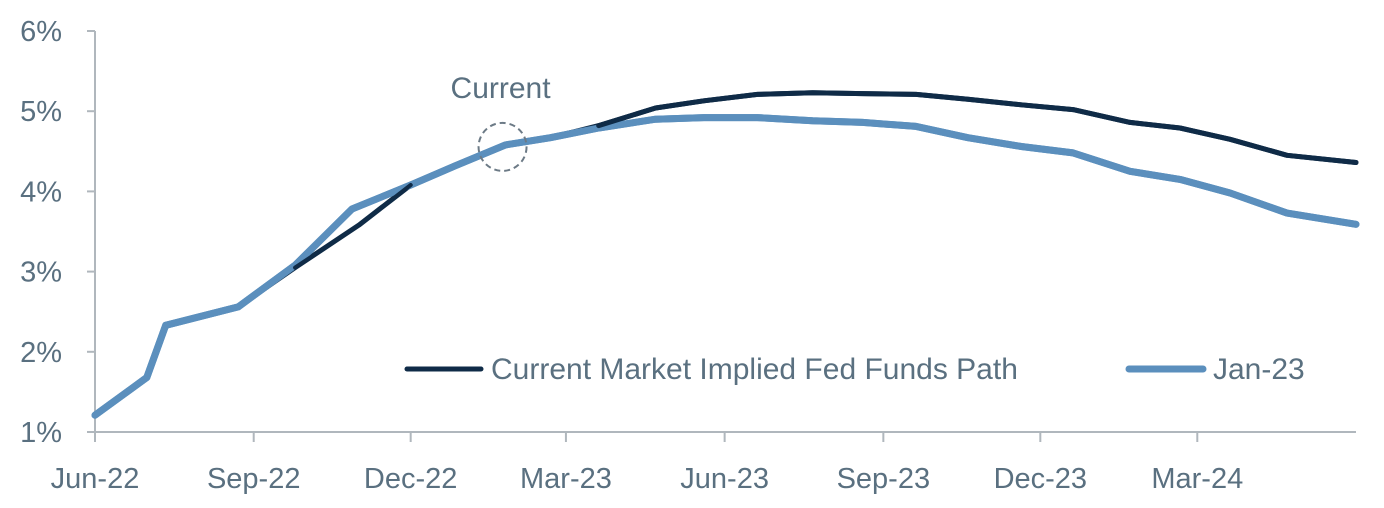 The height and width of the screenshot is (508, 1384). Describe the element at coordinates (724, 479) in the screenshot. I see `x-tick-label: Jun-23` at that location.